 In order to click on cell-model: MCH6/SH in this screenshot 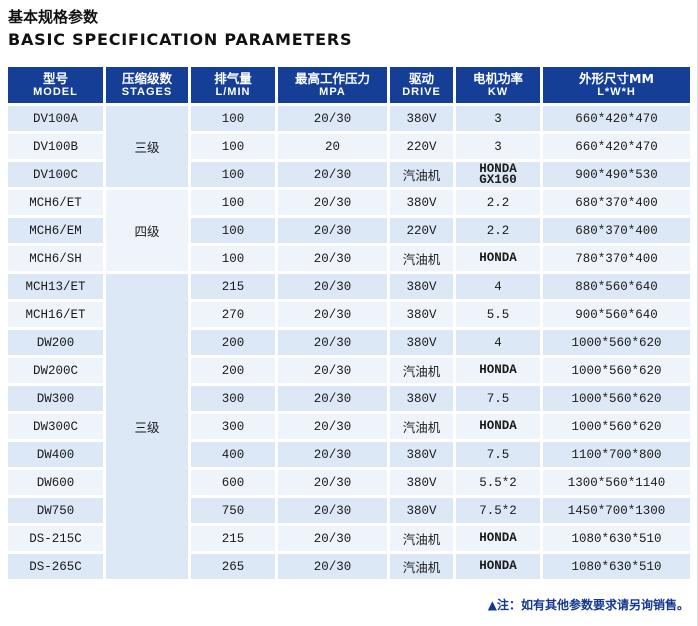, I will do `click(55, 258)`.